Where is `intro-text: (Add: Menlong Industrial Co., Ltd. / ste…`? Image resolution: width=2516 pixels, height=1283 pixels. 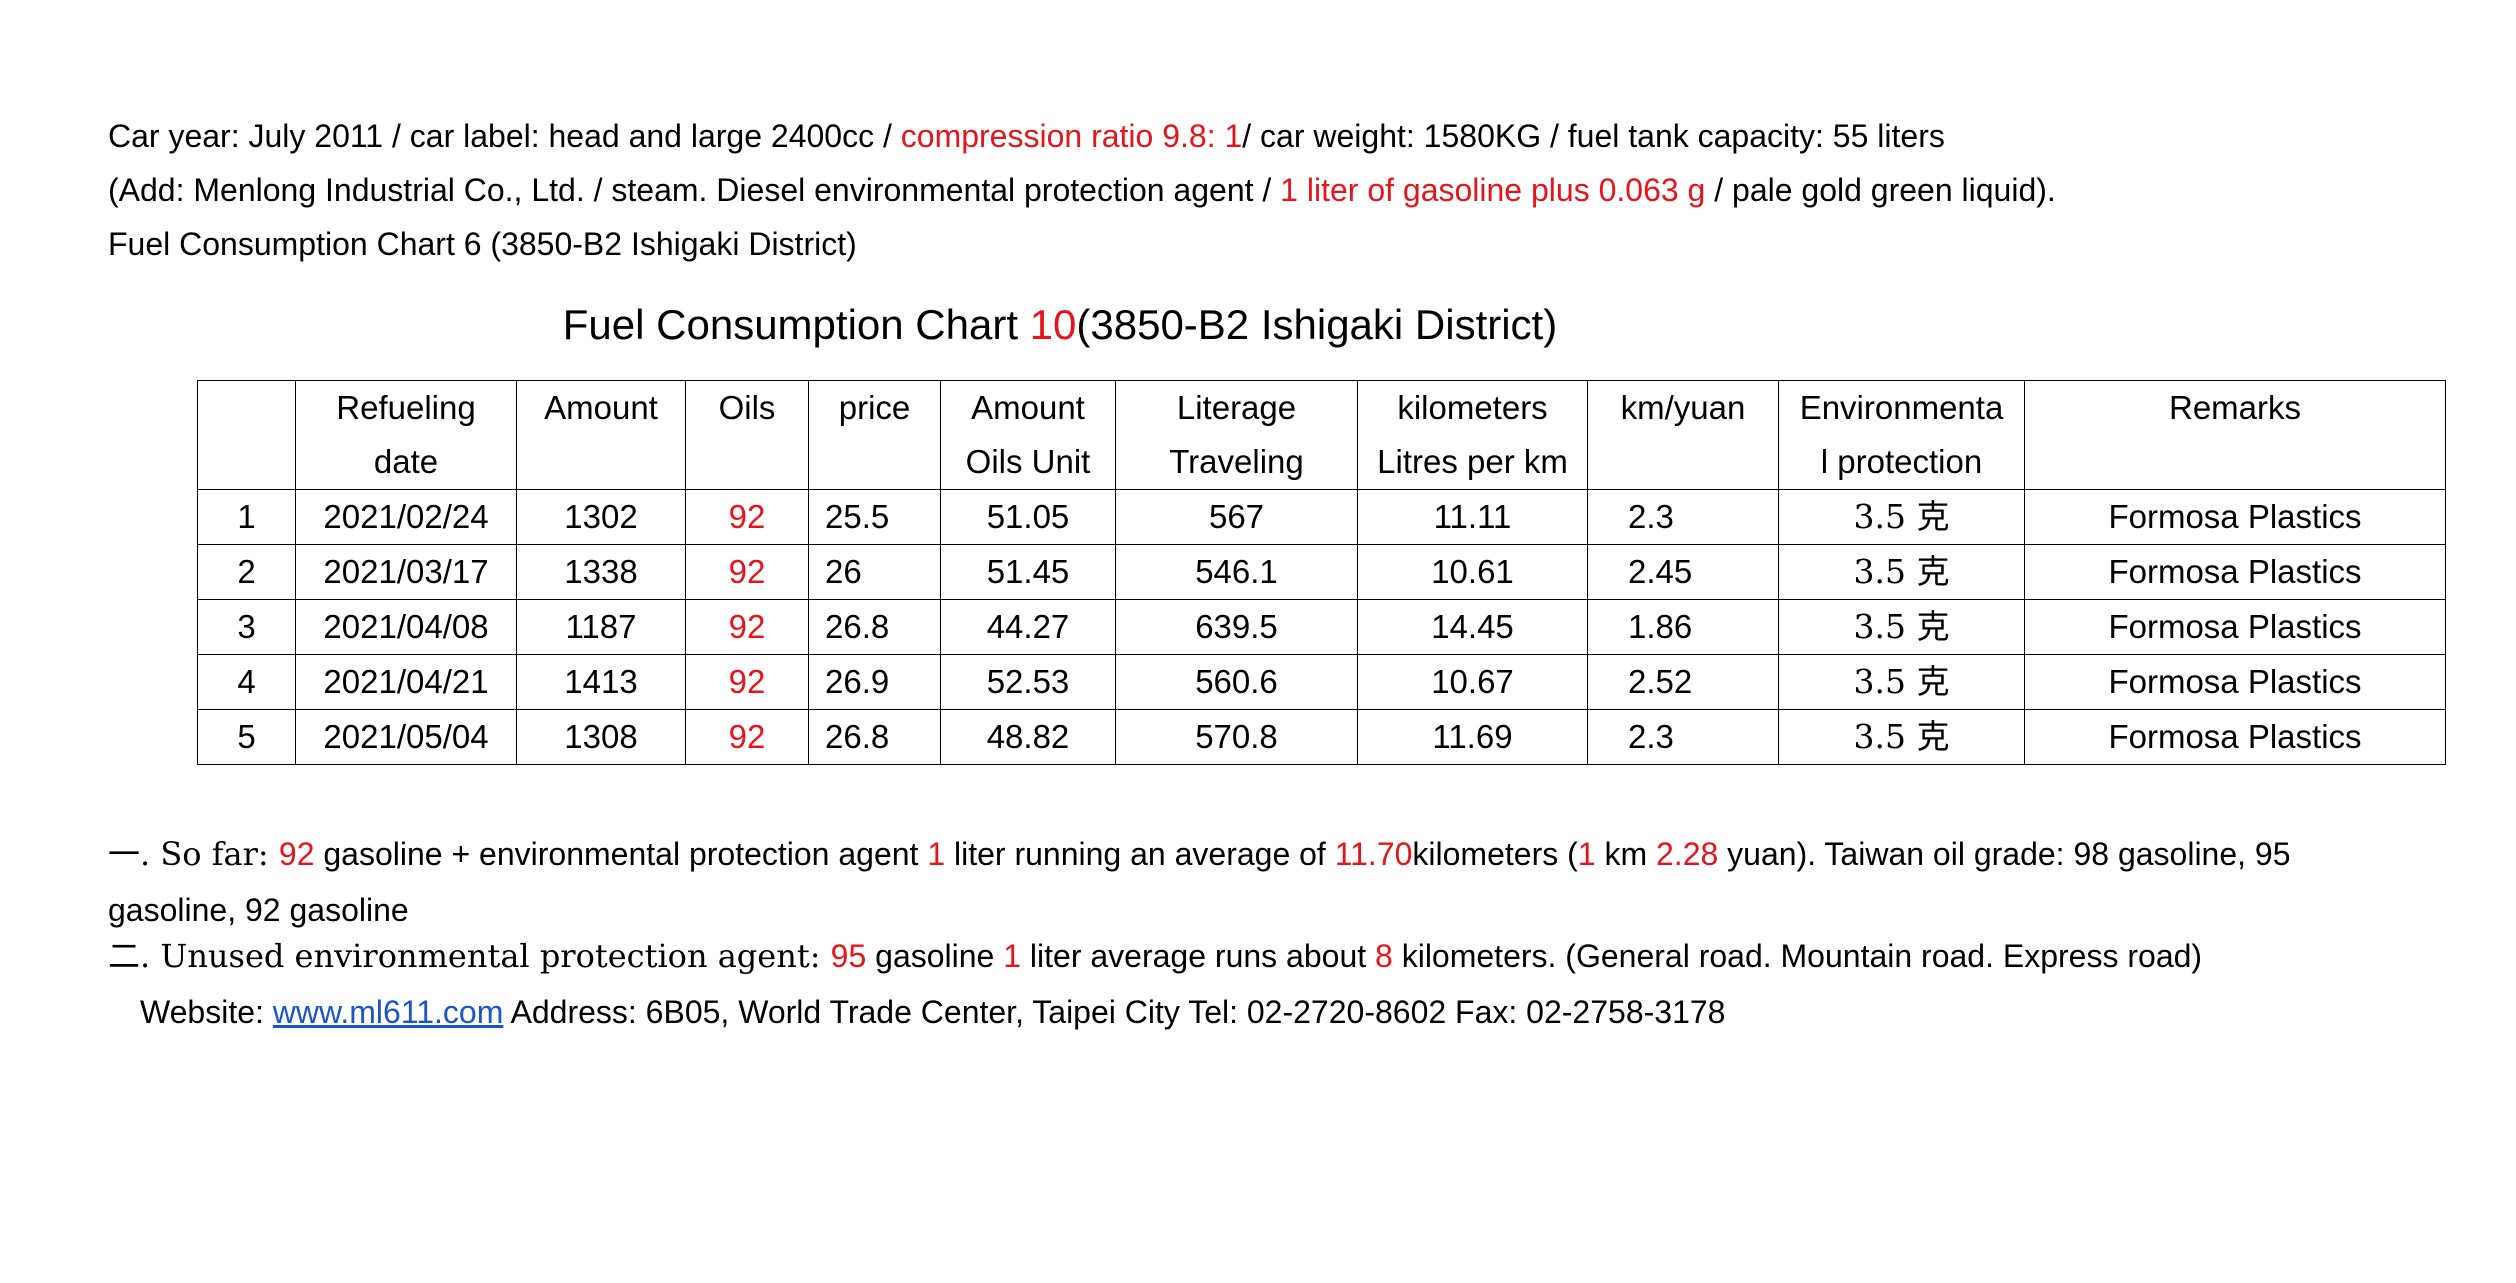 intro-text: (Add: Menlong Industrial Co., Ltd. / ste… is located at coordinates (694, 190).